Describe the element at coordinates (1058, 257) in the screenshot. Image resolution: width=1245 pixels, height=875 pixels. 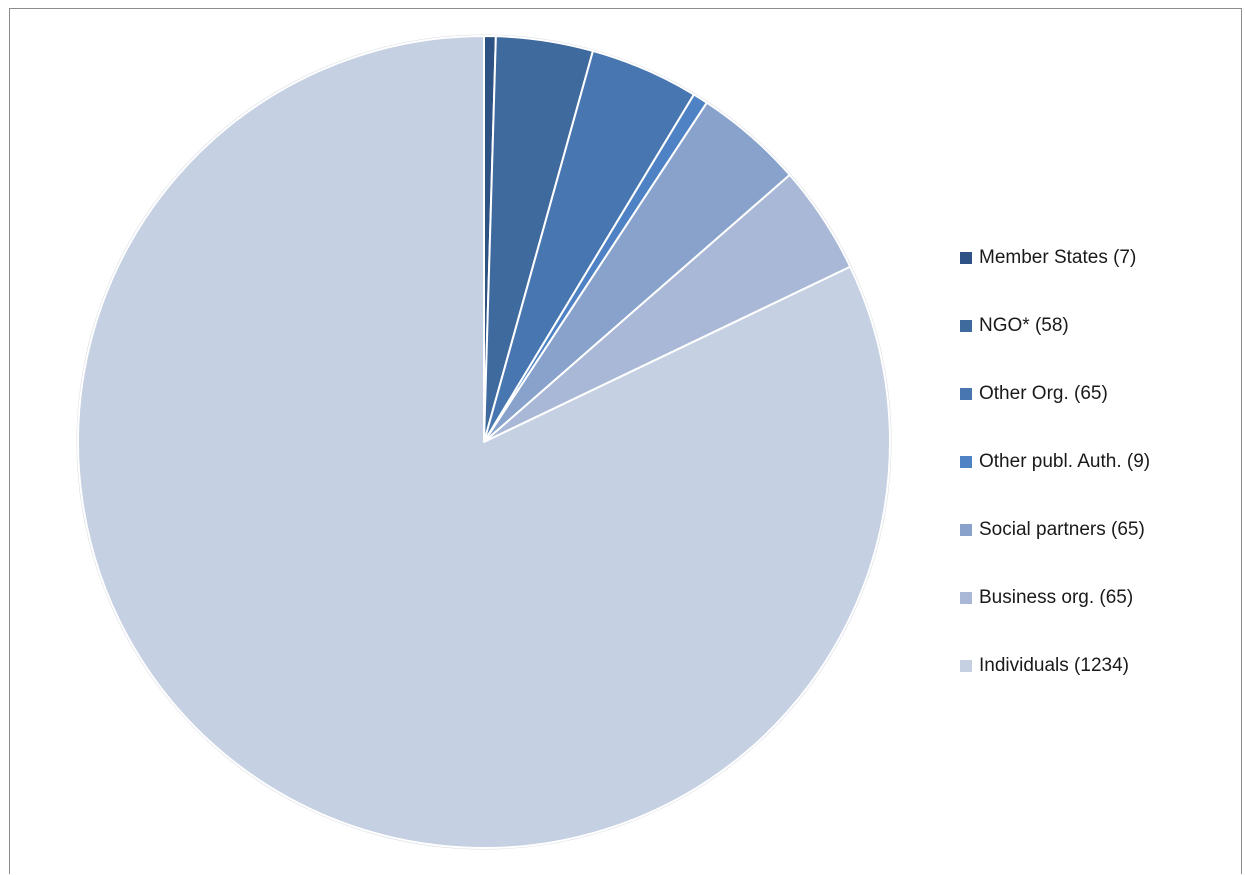
I see `legend-label: Member States (7)` at that location.